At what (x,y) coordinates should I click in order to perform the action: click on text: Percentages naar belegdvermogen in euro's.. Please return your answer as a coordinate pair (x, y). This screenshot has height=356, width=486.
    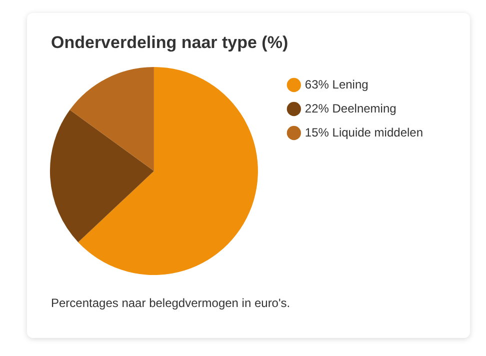
    Looking at the image, I should click on (170, 303).